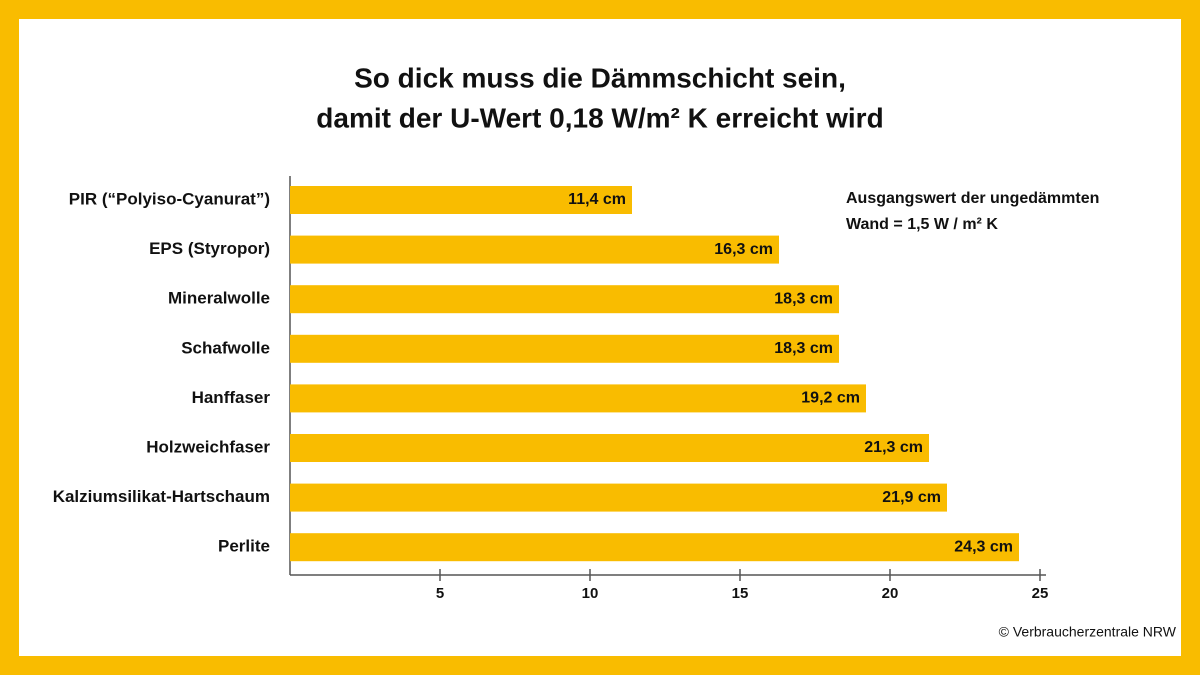 The height and width of the screenshot is (680, 1200). What do you see at coordinates (922, 224) in the screenshot?
I see `annotation: Wand = 1,5 W / m² K` at bounding box center [922, 224].